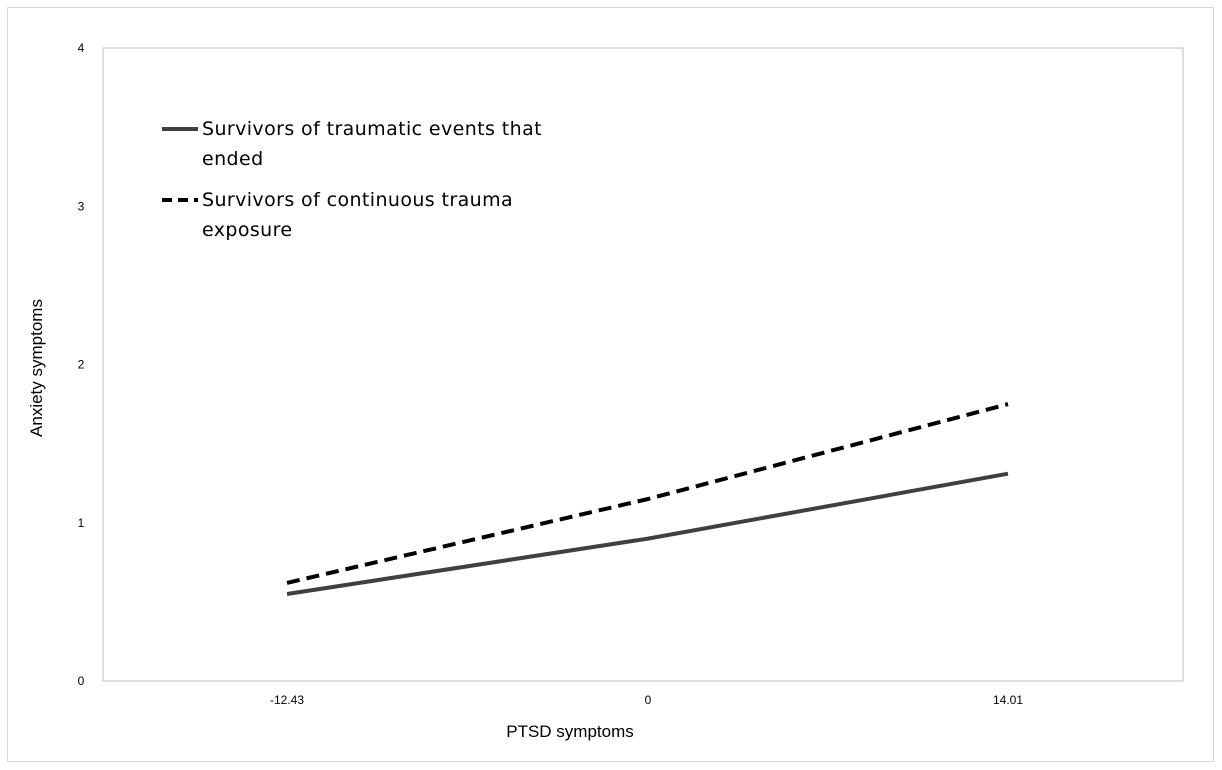  What do you see at coordinates (81, 48) in the screenshot?
I see `y-tick-label: 4` at bounding box center [81, 48].